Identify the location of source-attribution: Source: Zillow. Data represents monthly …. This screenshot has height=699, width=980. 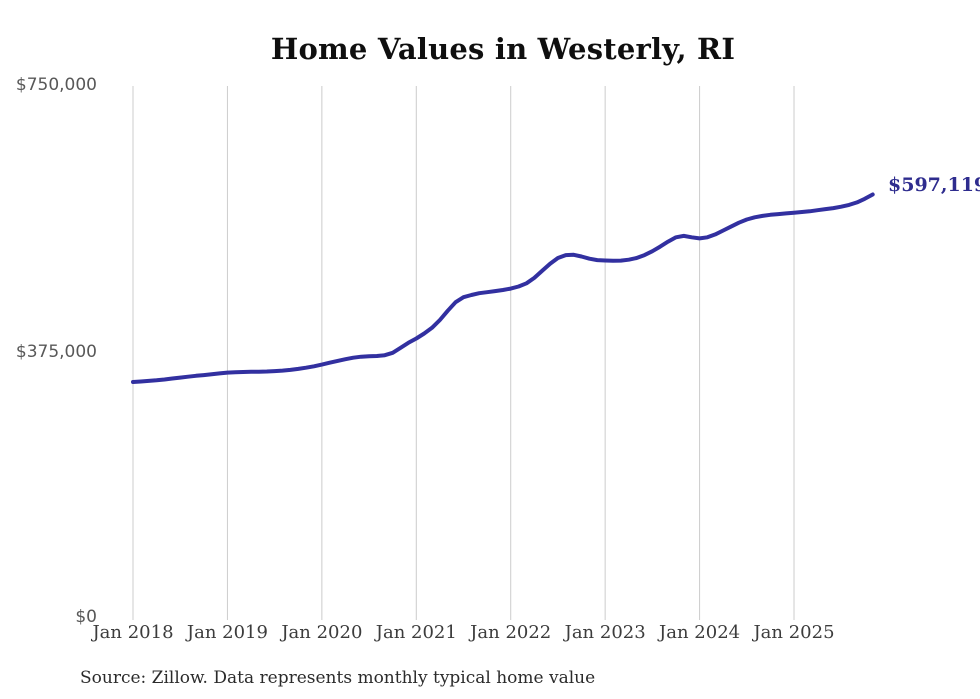
(338, 678).